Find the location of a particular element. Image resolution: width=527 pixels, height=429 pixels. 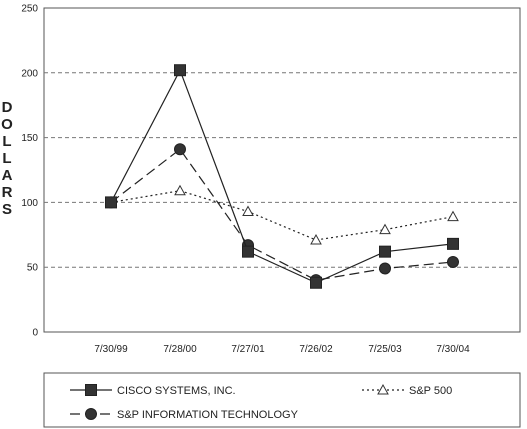

legend-box is located at coordinates (282, 400).